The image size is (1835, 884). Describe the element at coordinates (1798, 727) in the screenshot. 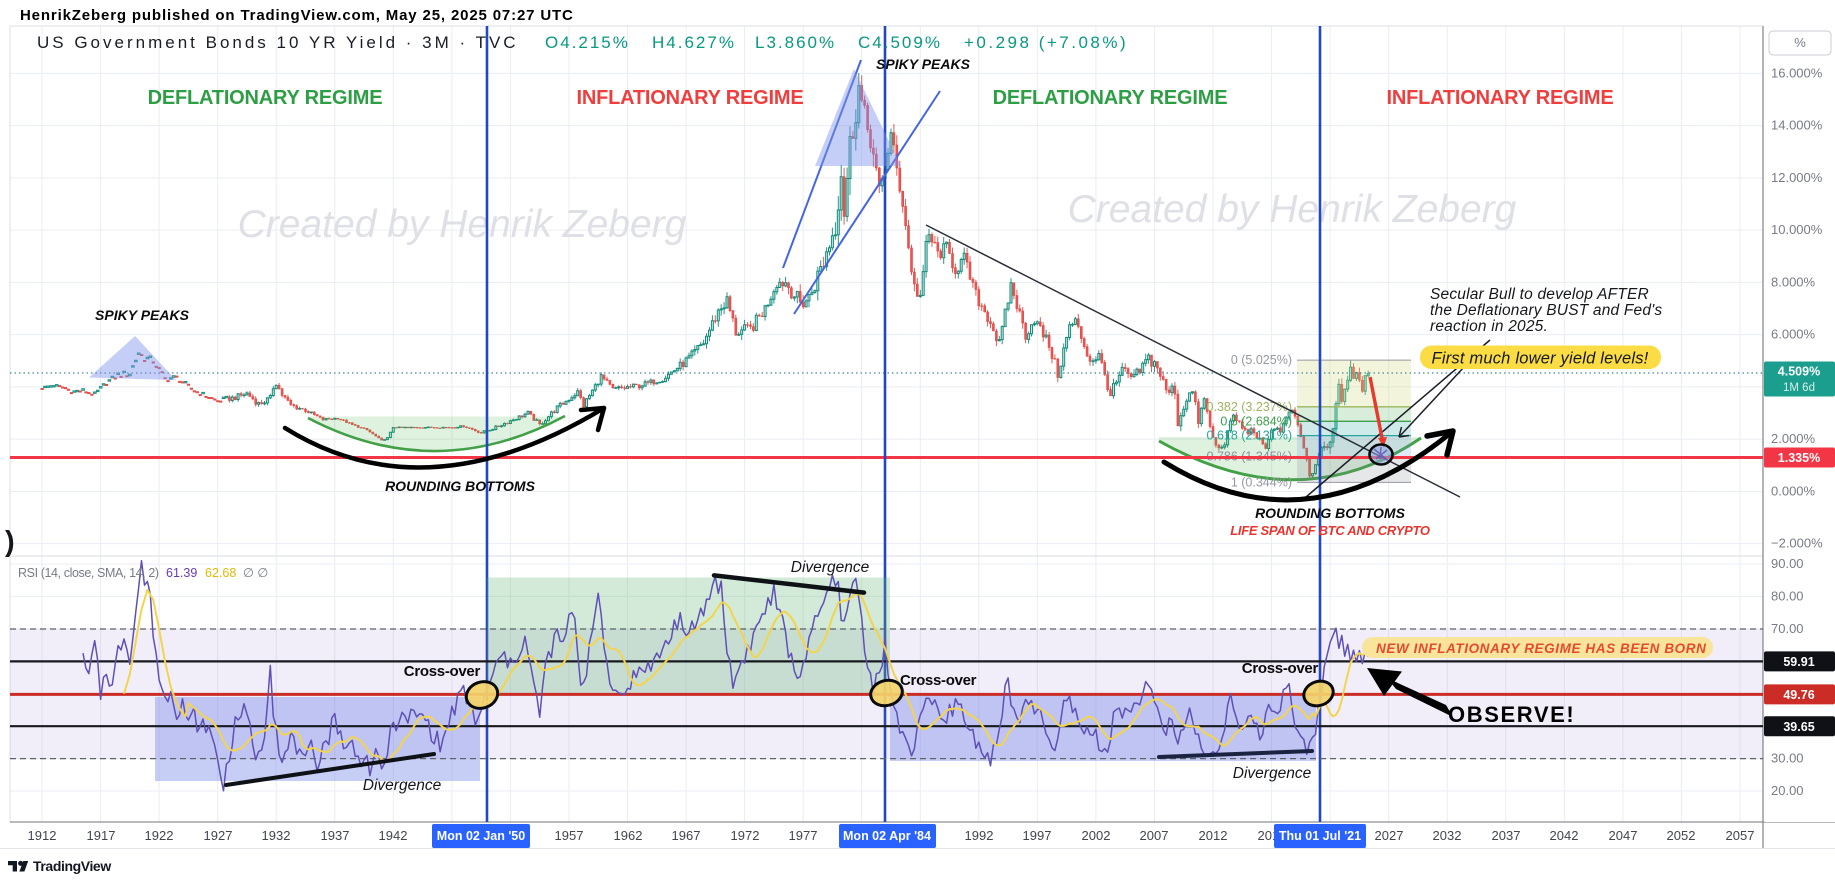

I see `svg-text: 39.65` at that location.